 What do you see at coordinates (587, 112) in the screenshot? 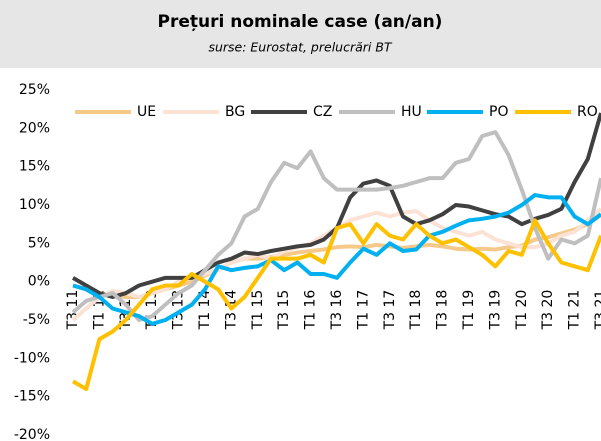
I see `legend-label: RO` at bounding box center [587, 112].